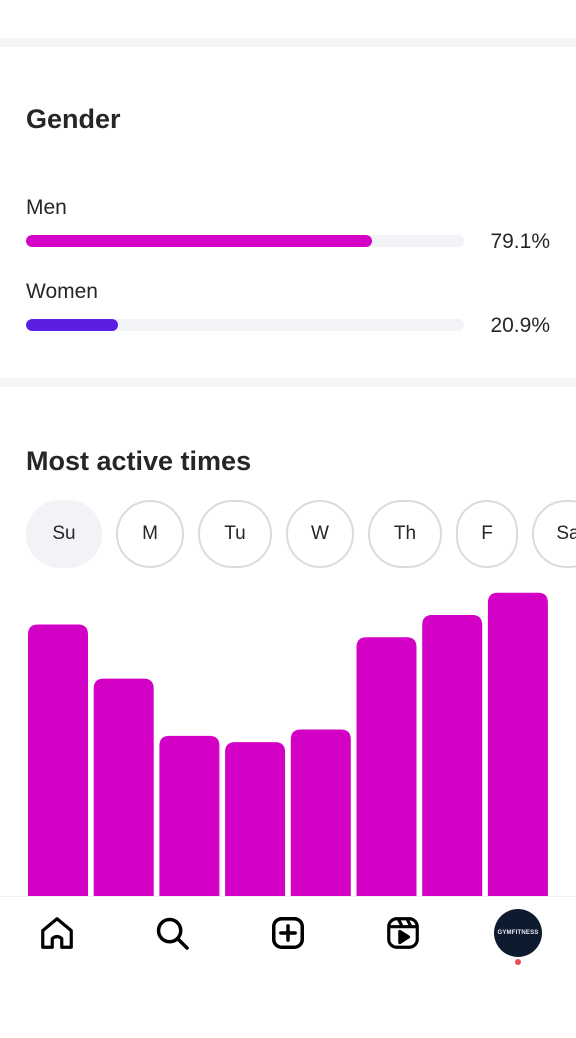 The width and height of the screenshot is (576, 1038). I want to click on profile-avatar: GYMFITNESS, so click(518, 933).